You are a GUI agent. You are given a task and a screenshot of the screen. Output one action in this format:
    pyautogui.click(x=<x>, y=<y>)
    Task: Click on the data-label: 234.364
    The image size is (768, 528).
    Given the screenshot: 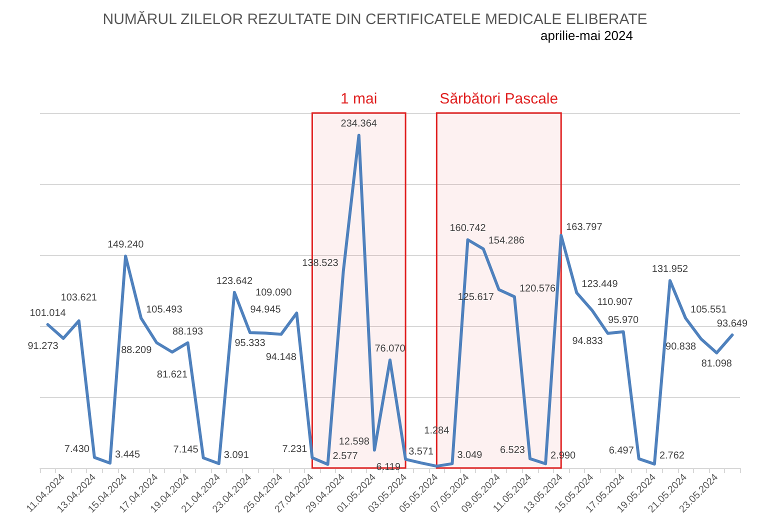 What is the action you would take?
    pyautogui.click(x=359, y=124)
    